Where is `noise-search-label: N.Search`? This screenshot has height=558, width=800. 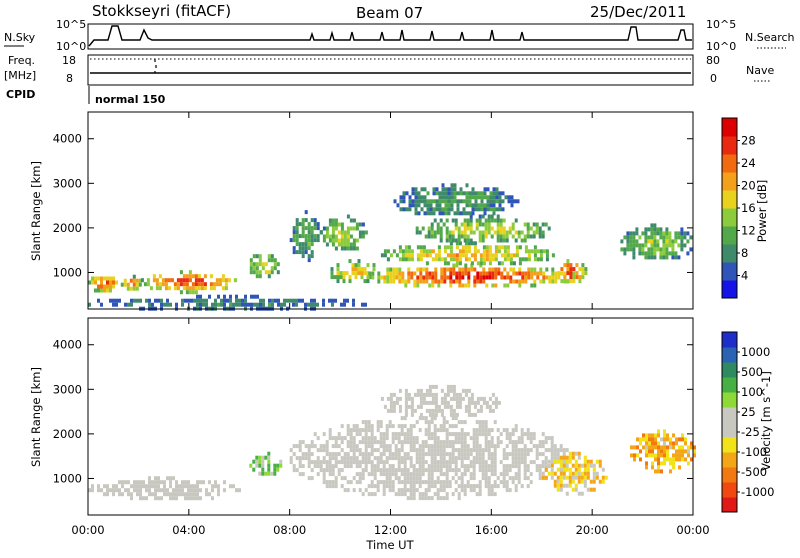
noise-search-label: N.Search is located at coordinates (770, 37).